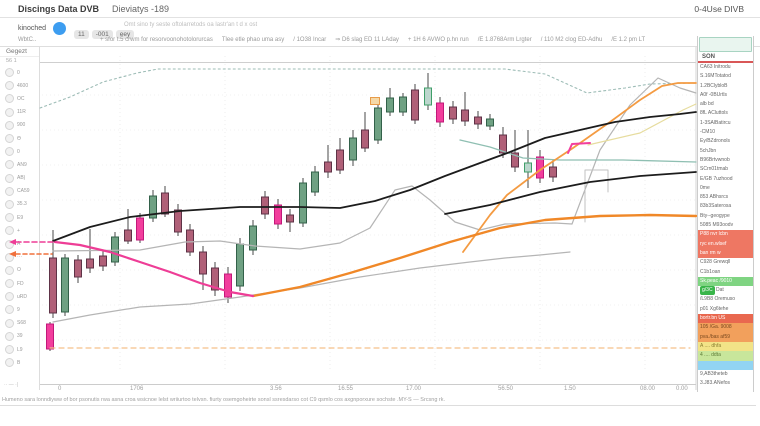  I want to click on x-axis-line, so click(368, 384).